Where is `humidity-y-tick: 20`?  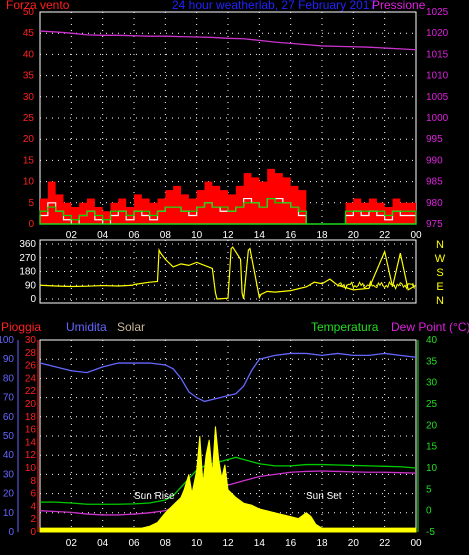
humidity-y-tick: 20 is located at coordinates (9, 494).